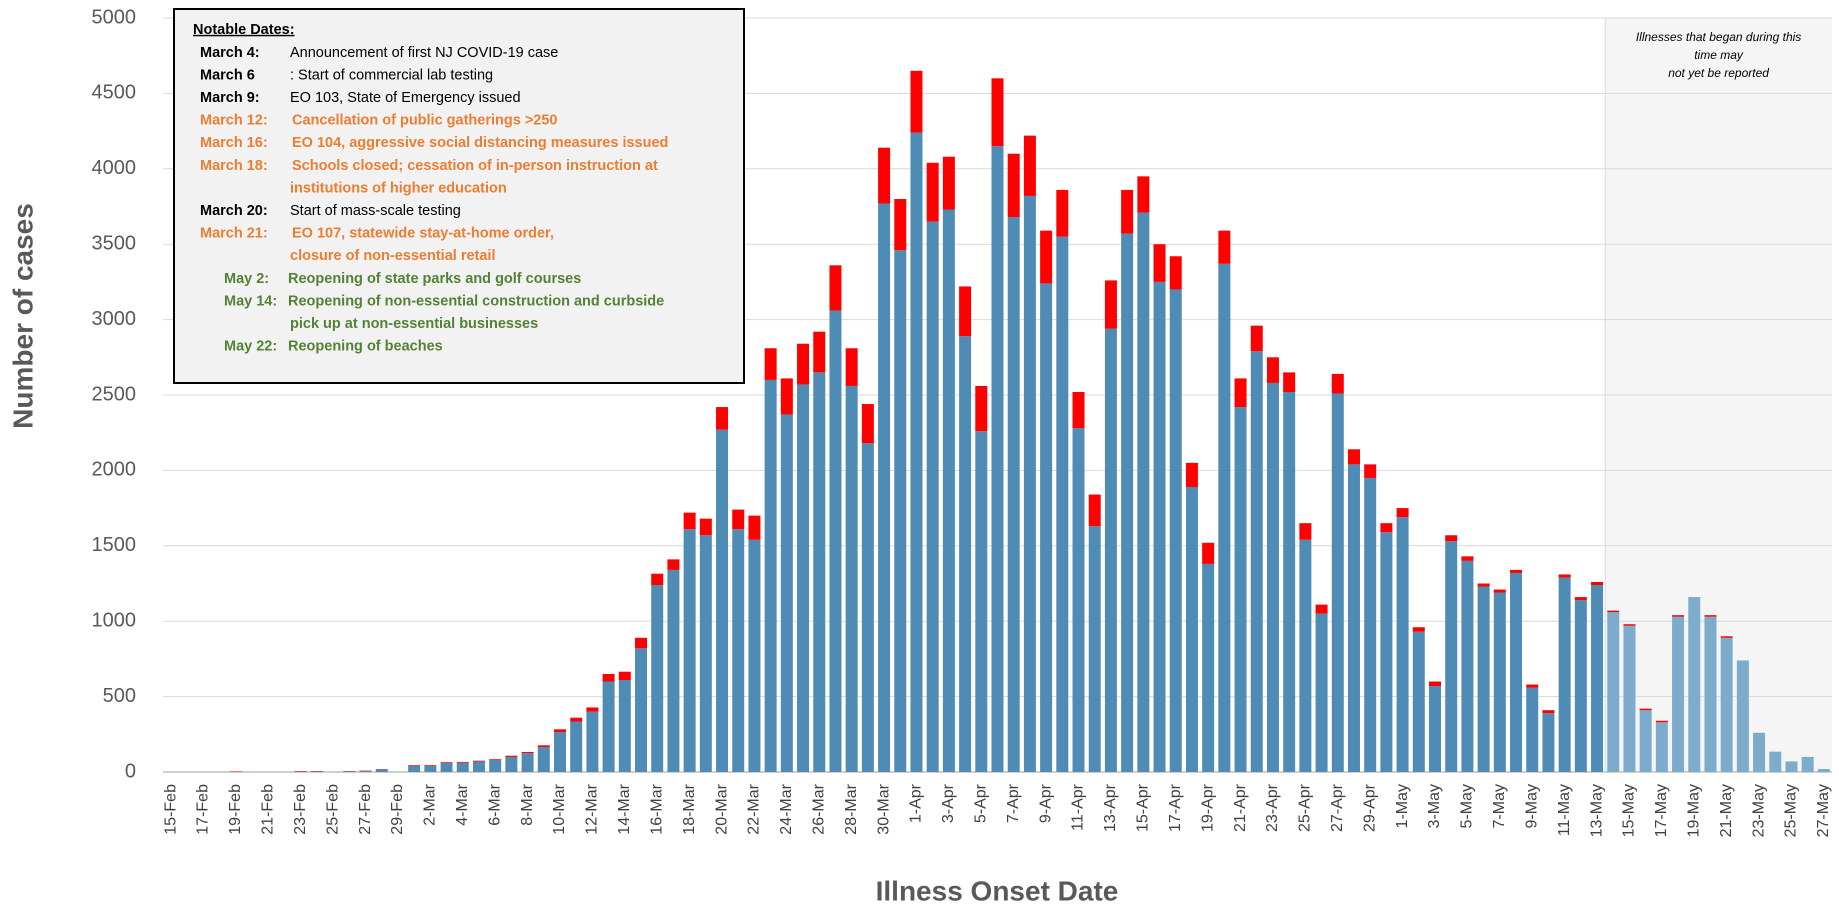 The height and width of the screenshot is (911, 1839). What do you see at coordinates (244, 30) in the screenshot?
I see `notes-title: Notable Dates:` at bounding box center [244, 30].